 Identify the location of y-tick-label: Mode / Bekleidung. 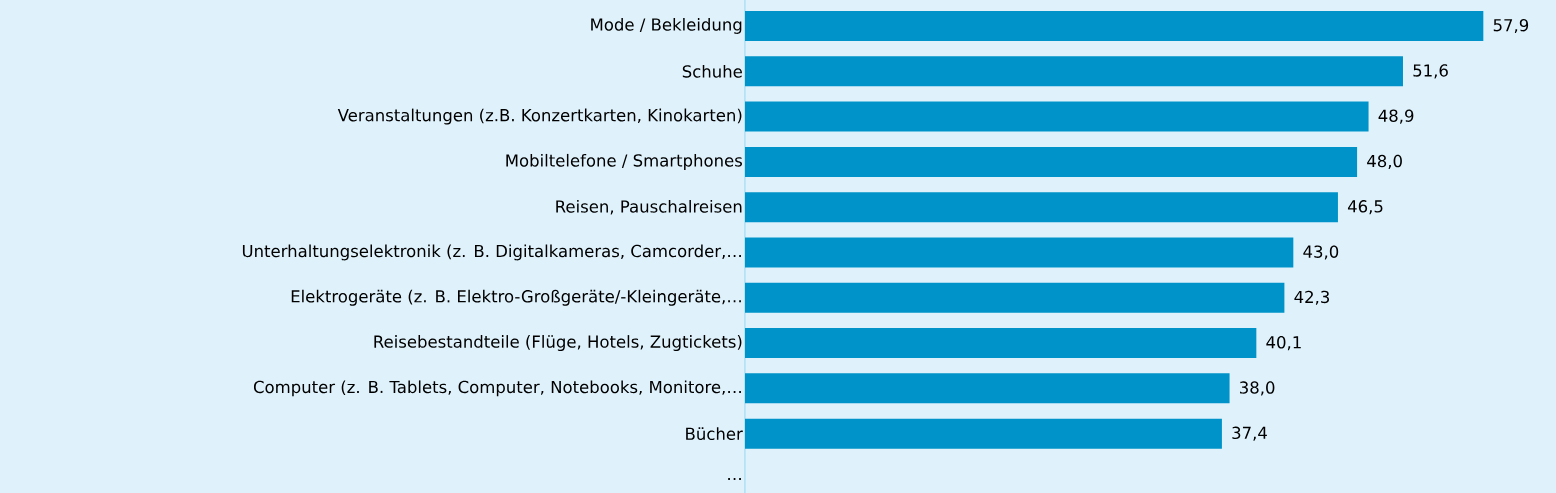
(666, 26).